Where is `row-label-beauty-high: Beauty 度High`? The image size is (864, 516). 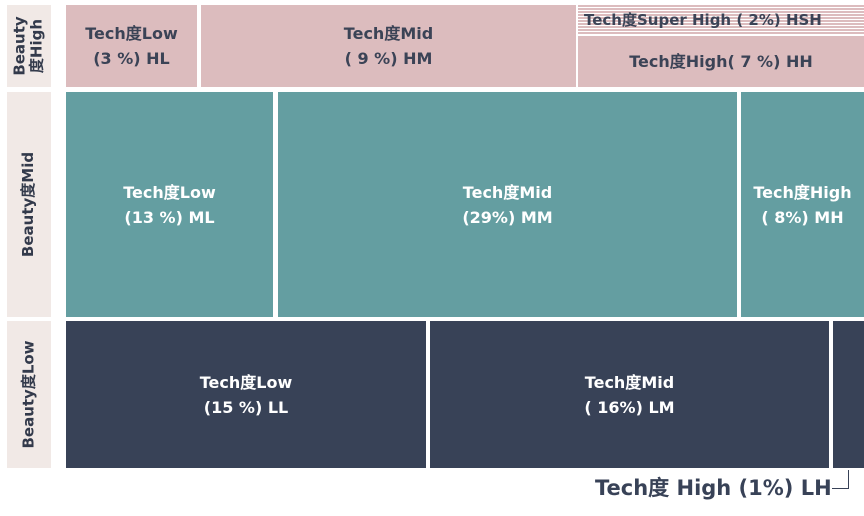 row-label-beauty-high: Beauty 度High is located at coordinates (29, 46).